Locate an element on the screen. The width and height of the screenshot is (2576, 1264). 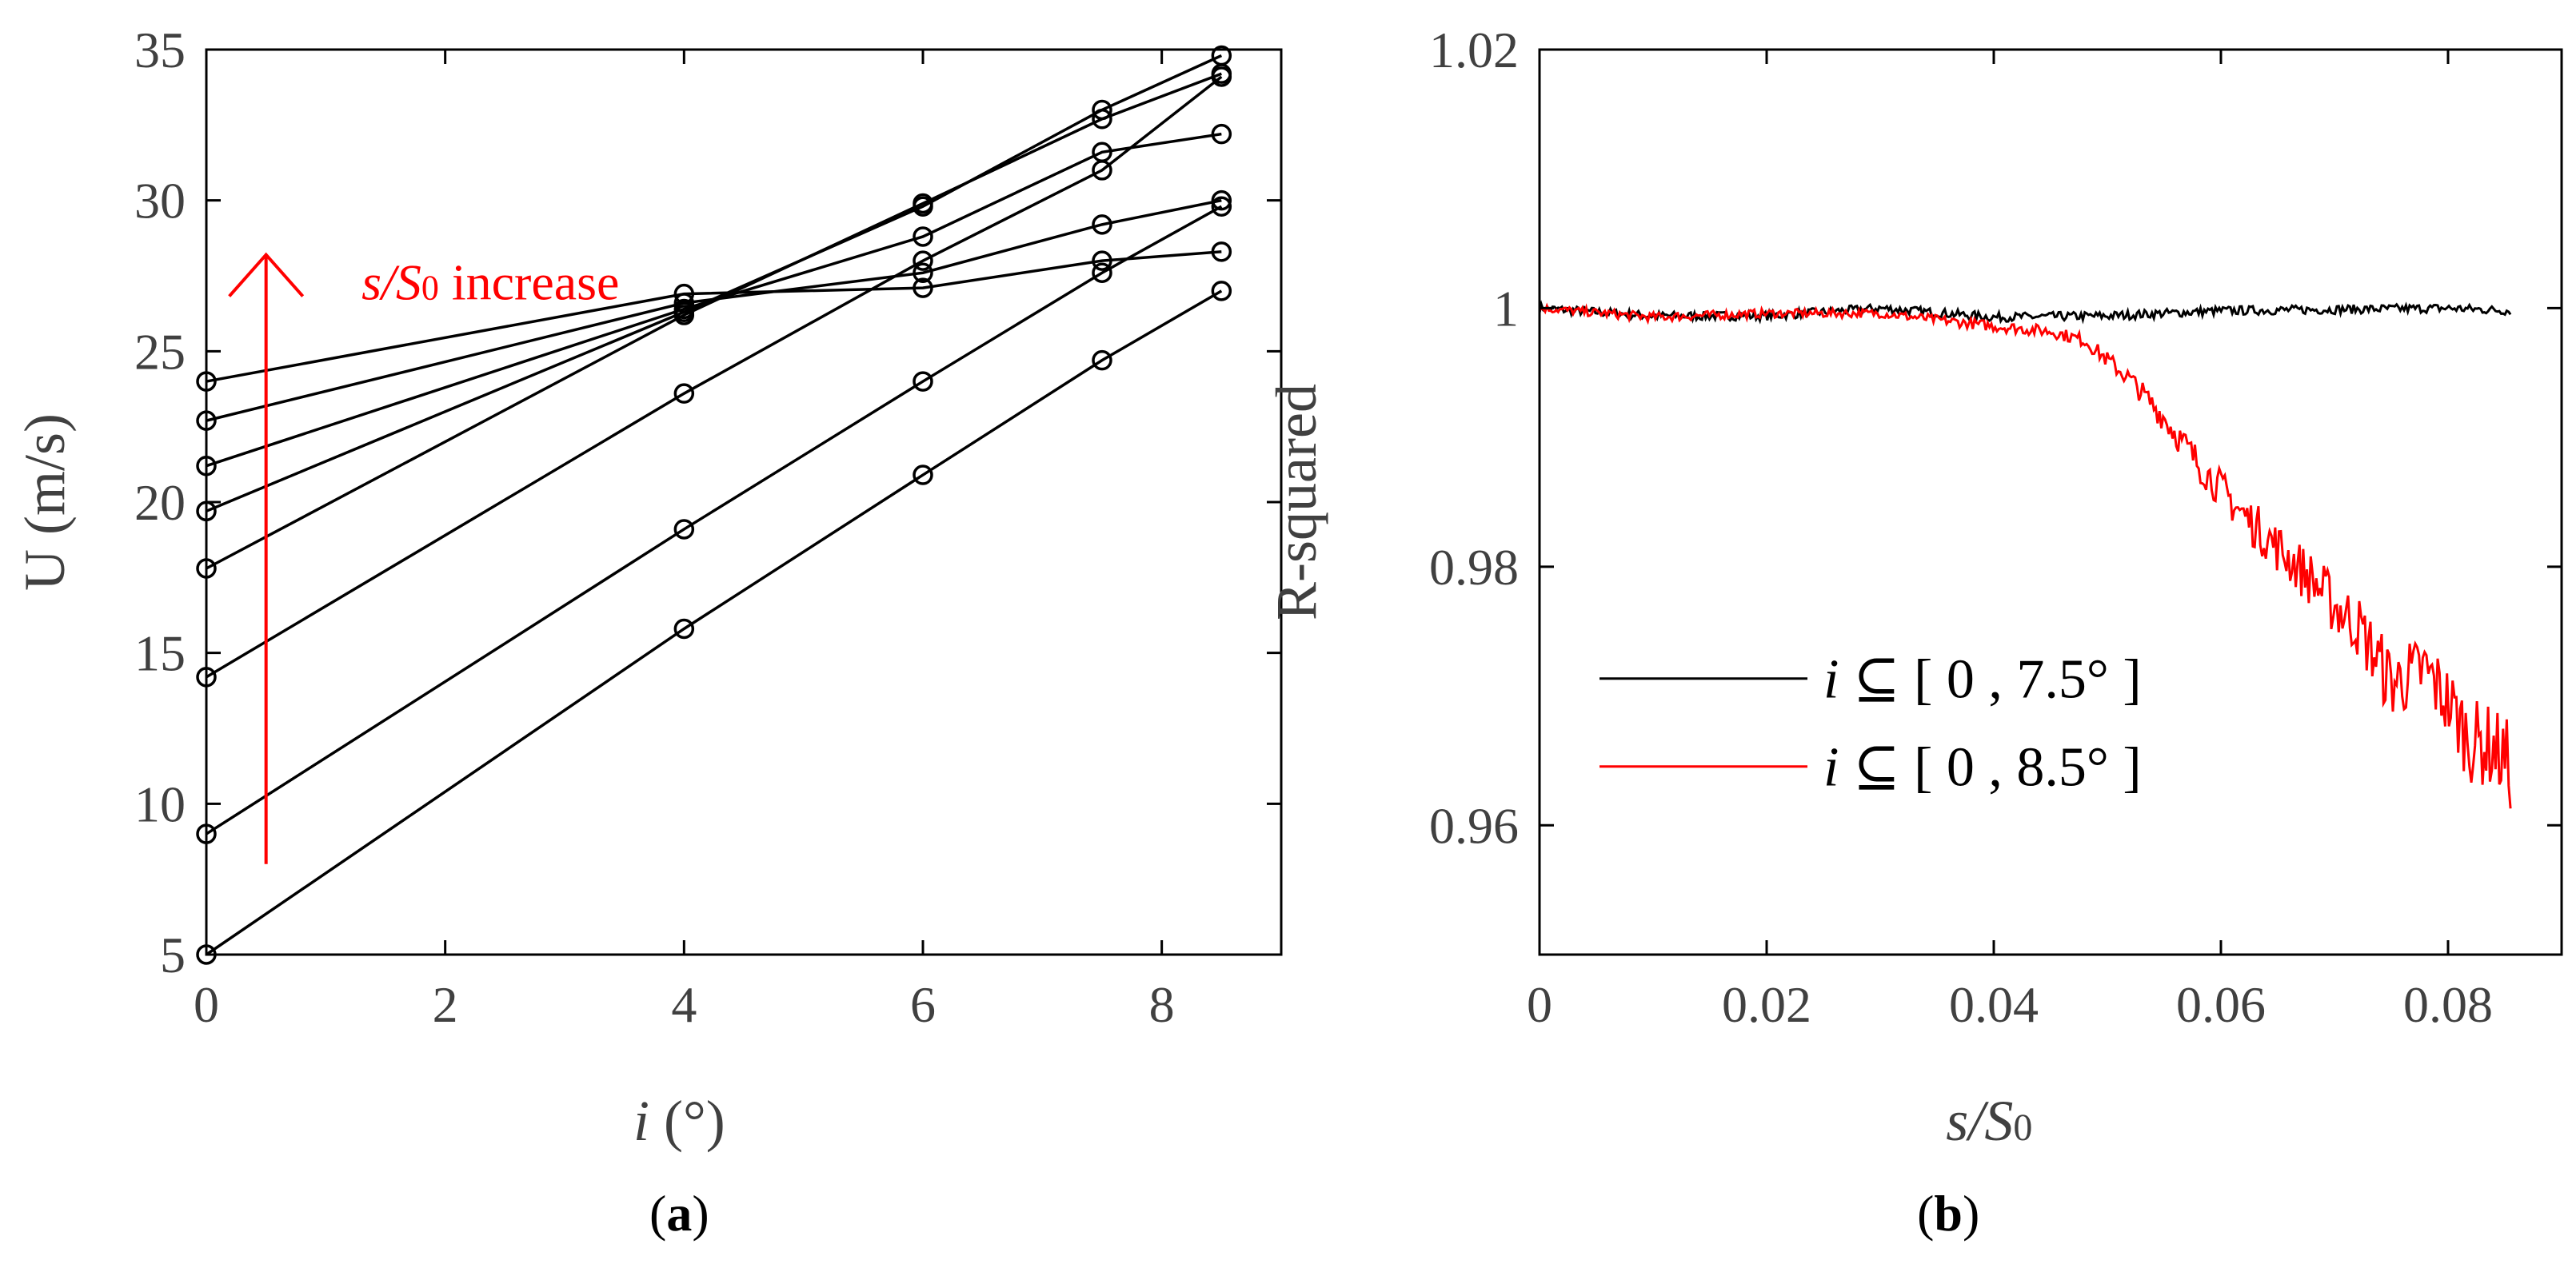
a-y-tick-label: 10 is located at coordinates (160, 804).